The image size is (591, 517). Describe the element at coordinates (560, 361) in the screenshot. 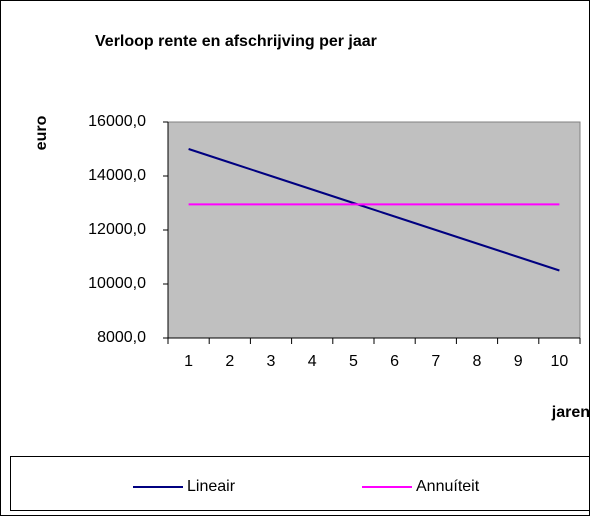

I see `x-tick-label: 10` at that location.